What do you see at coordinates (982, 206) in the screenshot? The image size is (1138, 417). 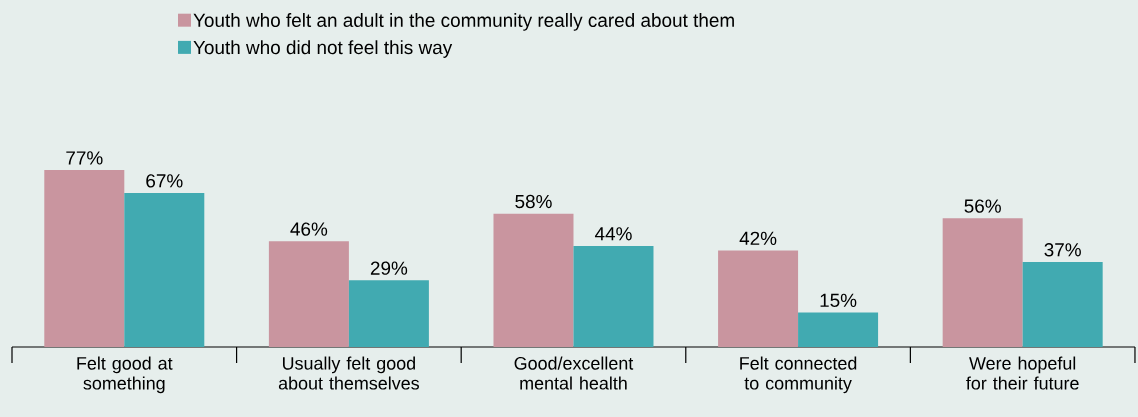 I see `data-label: 56%` at bounding box center [982, 206].